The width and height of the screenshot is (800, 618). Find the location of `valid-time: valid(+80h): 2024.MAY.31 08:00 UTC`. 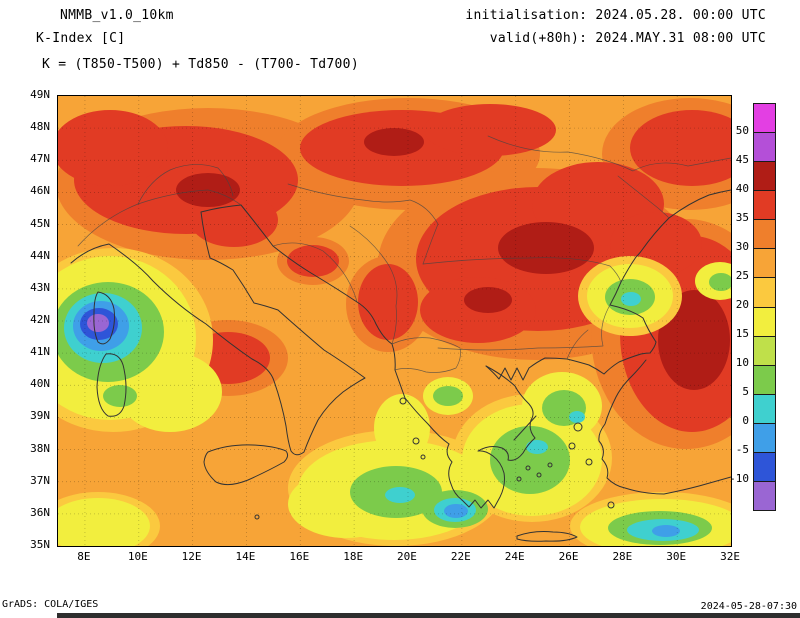

valid-time: valid(+80h): 2024.MAY.31 08:00 UTC is located at coordinates (627, 38).